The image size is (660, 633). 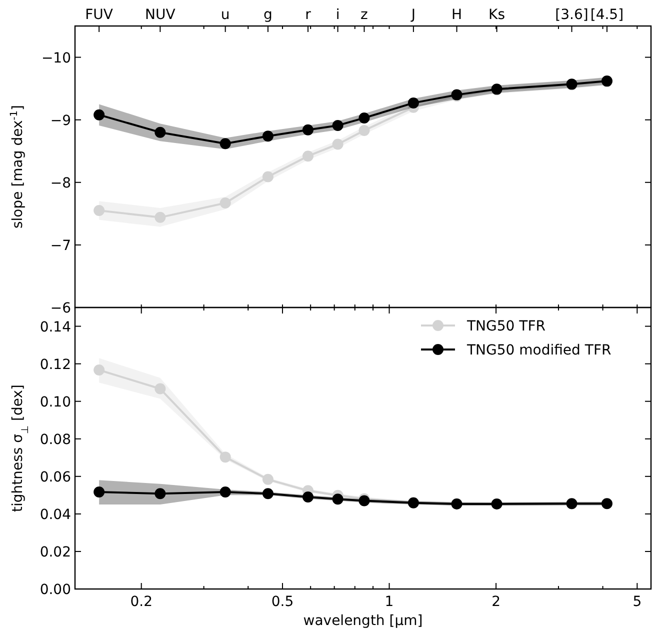 What do you see at coordinates (282, 602) in the screenshot?
I see `x-tick-label: 0.5` at bounding box center [282, 602].